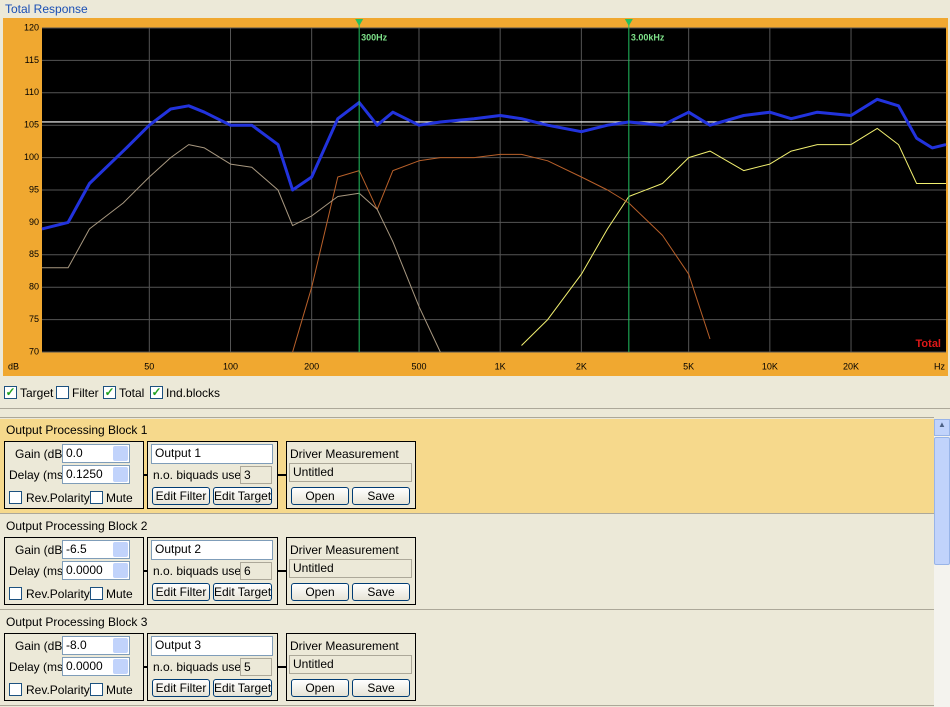  I want to click on biquads-count: 6, so click(256, 571).